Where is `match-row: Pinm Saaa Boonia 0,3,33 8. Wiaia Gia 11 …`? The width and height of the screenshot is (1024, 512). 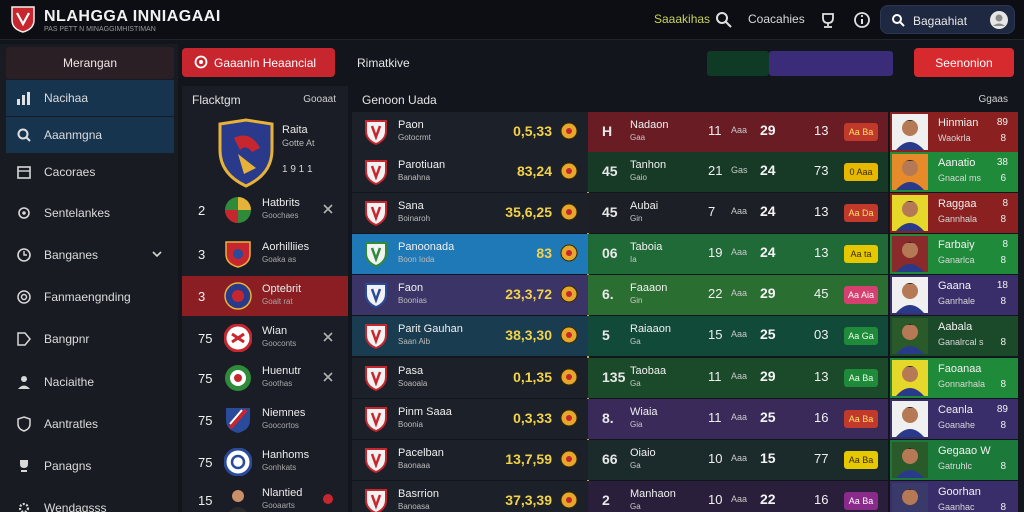
match-row: Pinm Saaa Boonia 0,3,33 8. Wiaia Gia 11 … is located at coordinates (685, 419).